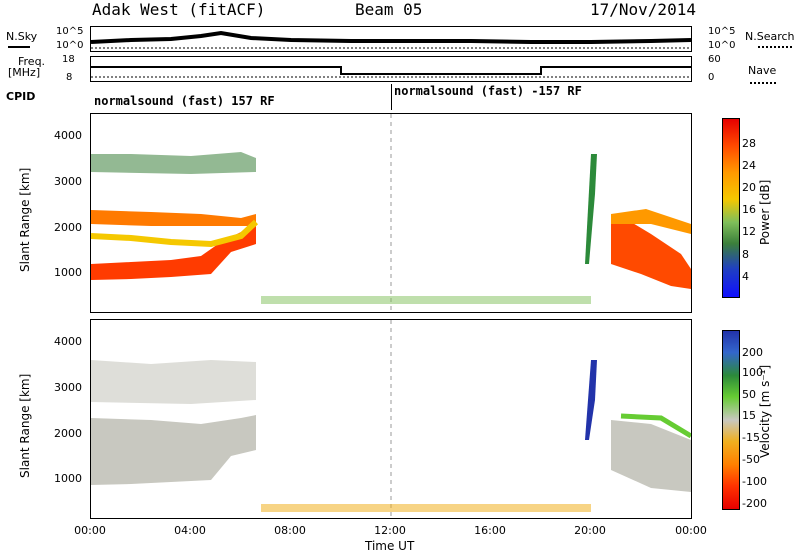  Describe the element at coordinates (184, 101) in the screenshot. I see `cpid-text-left: normalsound (fast) 157 RF` at that location.